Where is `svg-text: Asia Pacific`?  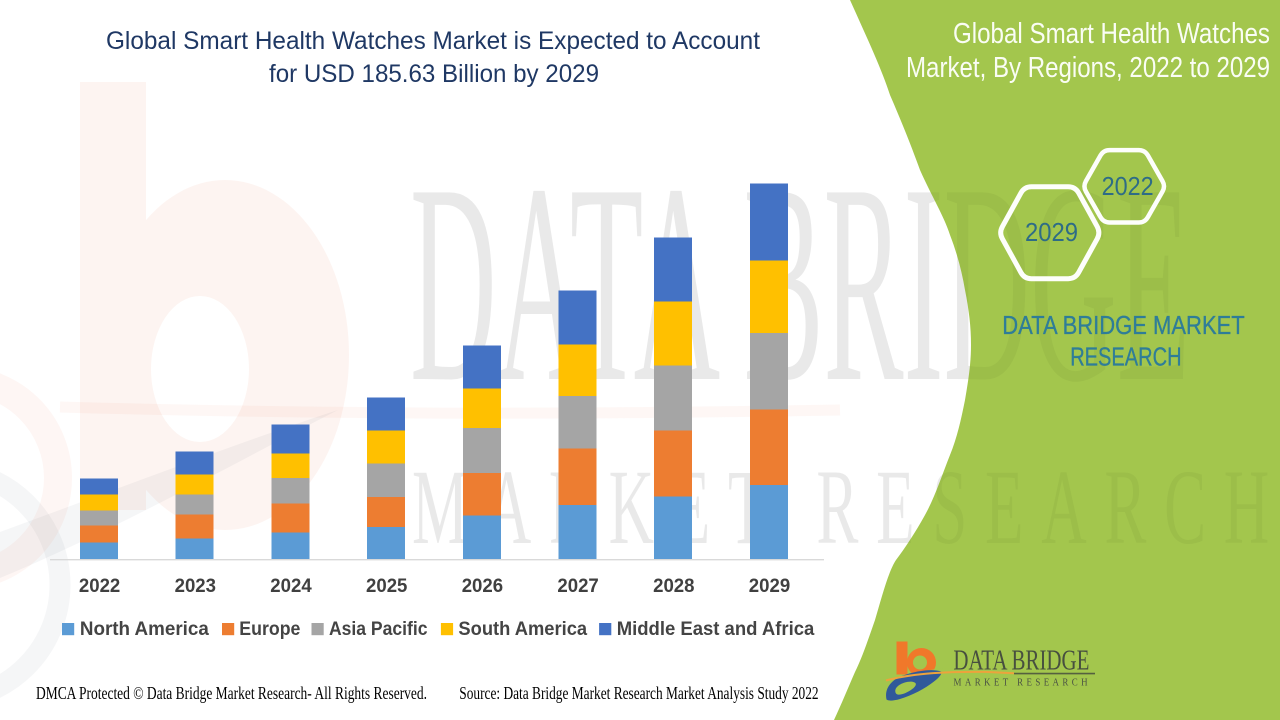 svg-text: Asia Pacific is located at coordinates (378, 629).